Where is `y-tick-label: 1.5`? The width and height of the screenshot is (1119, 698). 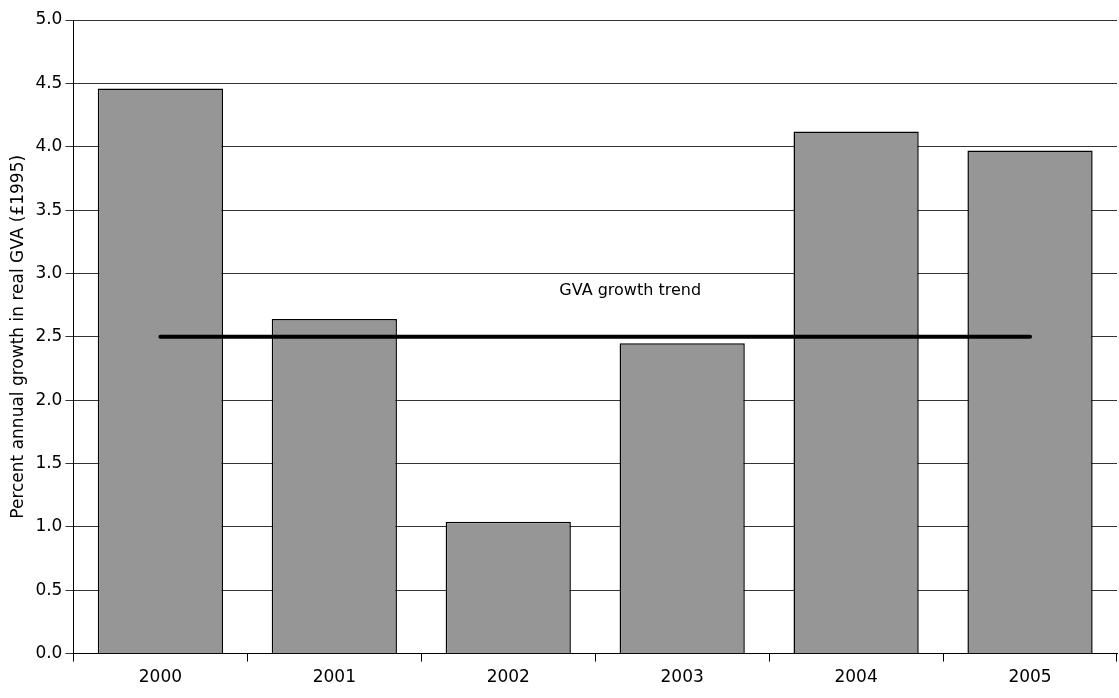 y-tick-label: 1.5 is located at coordinates (49, 461).